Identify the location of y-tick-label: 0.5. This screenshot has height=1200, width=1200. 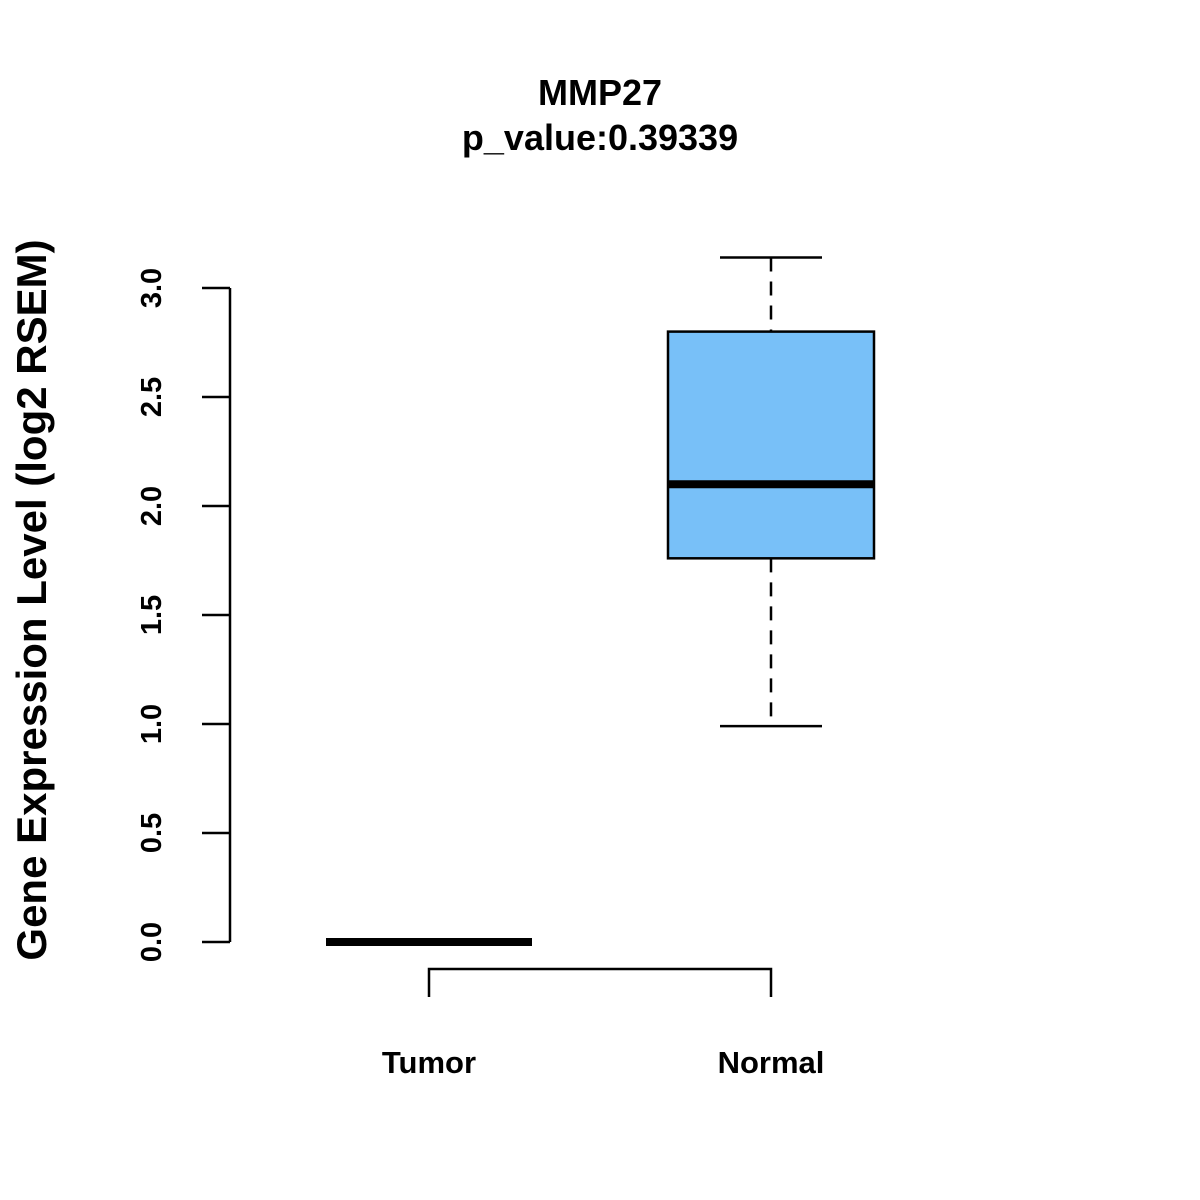
(152, 833).